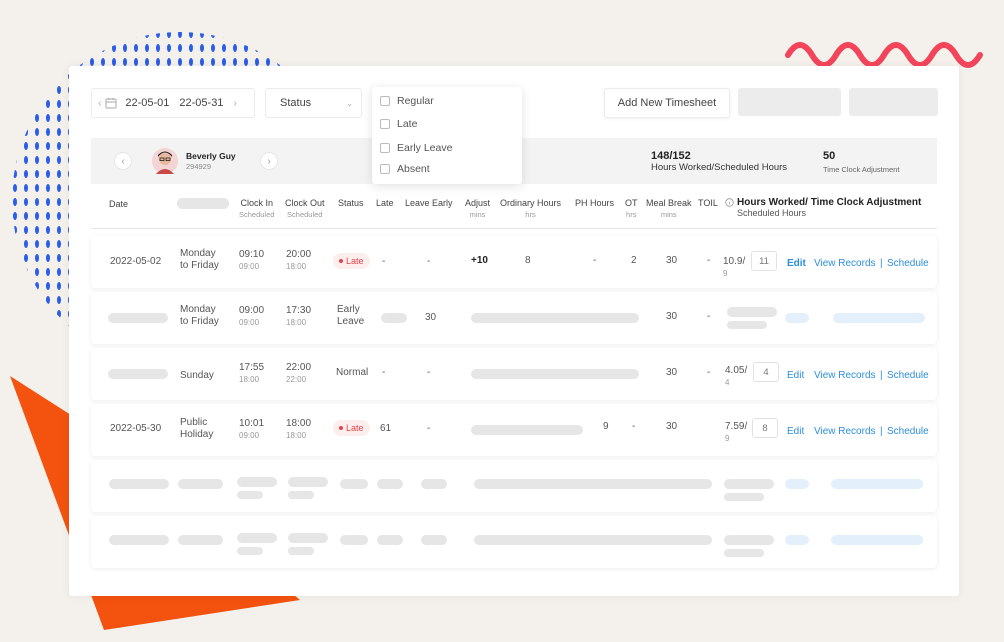  Describe the element at coordinates (765, 428) in the screenshot. I see `adjustment-input: 8` at that location.